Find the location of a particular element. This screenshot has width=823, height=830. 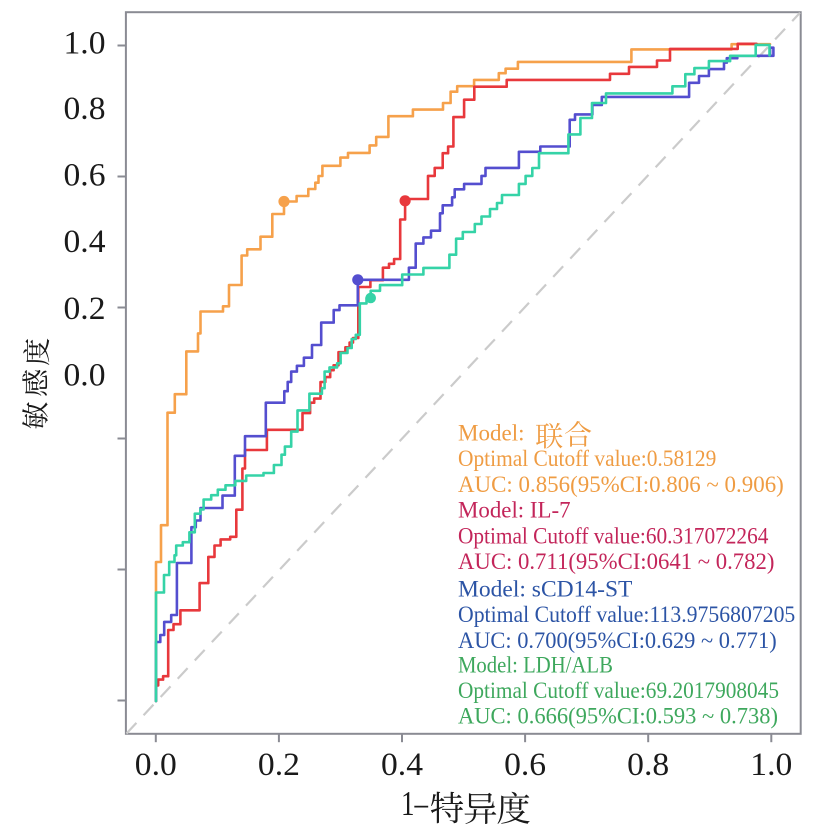

svg-text:AUC: 0.856(95%CI:0.806 ~ 0.906: AUC: 0.856(95%CI:0.806 ~ 0.906) is located at coordinates (621, 484).